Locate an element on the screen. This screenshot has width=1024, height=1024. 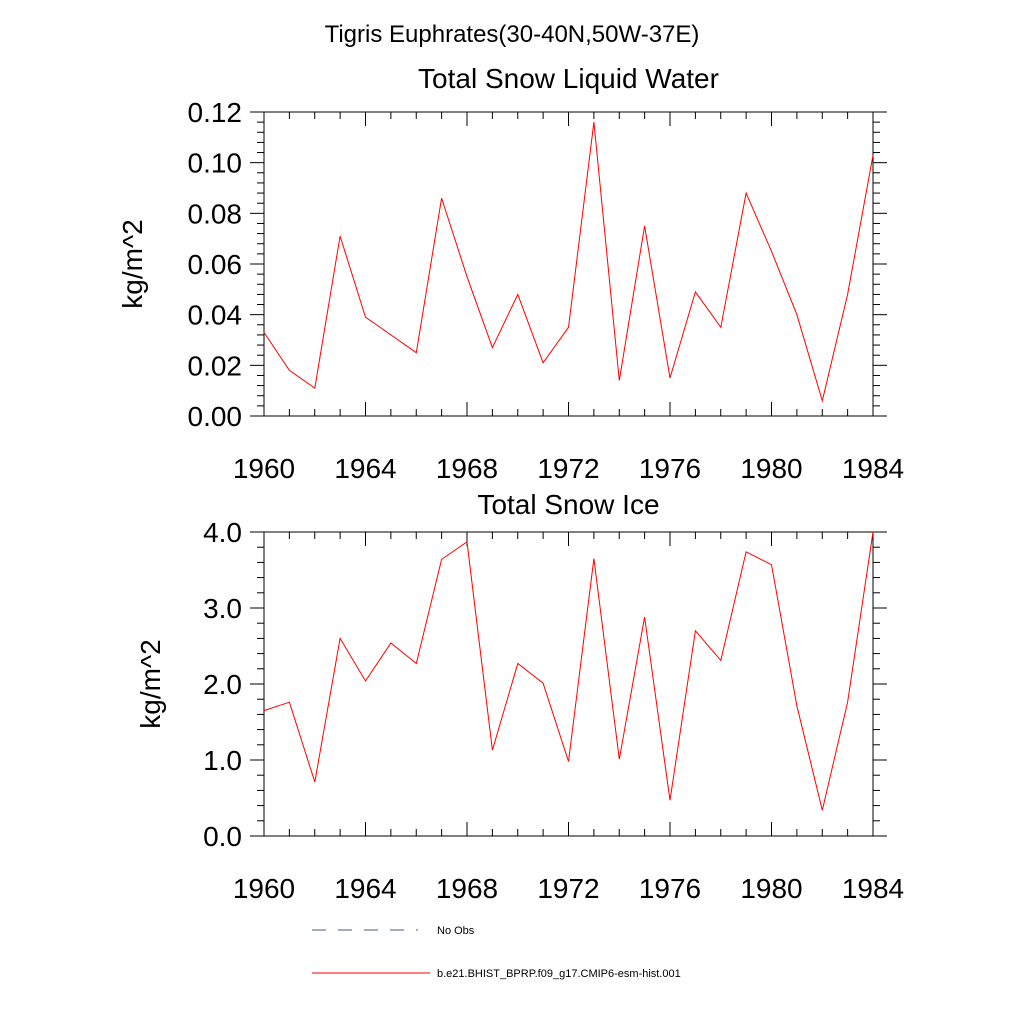
figure-title: Tigris Euphrates(30-40N,50W-37E) is located at coordinates (512, 34).